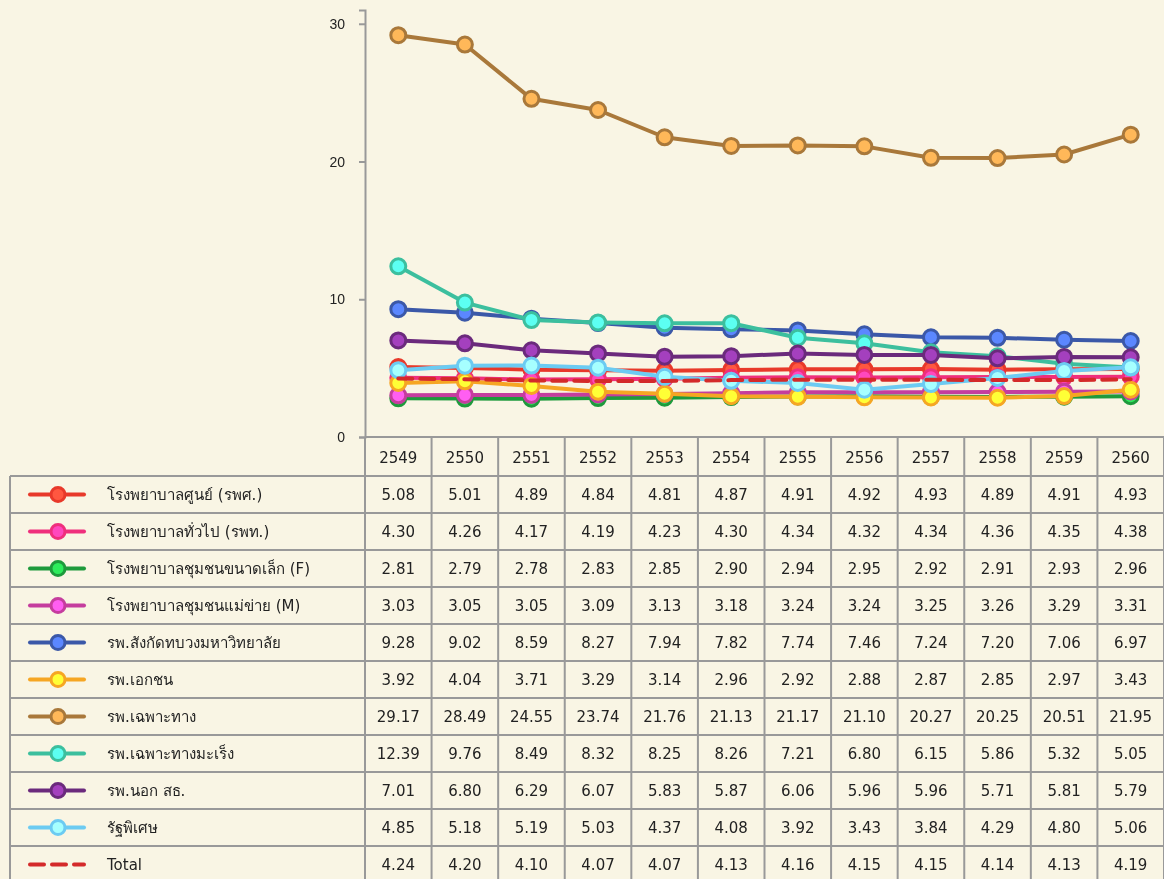 Image resolution: width=1164 pixels, height=879 pixels. What do you see at coordinates (997, 457) in the screenshot?
I see `x-tick-label: 2558` at bounding box center [997, 457].